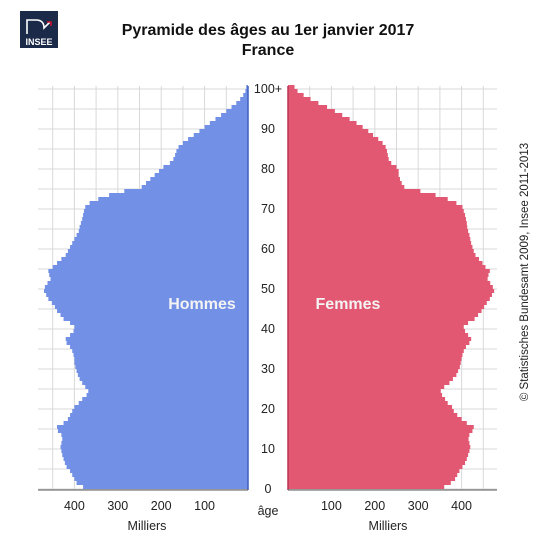 This screenshot has width=542, height=545. I want to click on age-tick-label: 30, so click(268, 369).